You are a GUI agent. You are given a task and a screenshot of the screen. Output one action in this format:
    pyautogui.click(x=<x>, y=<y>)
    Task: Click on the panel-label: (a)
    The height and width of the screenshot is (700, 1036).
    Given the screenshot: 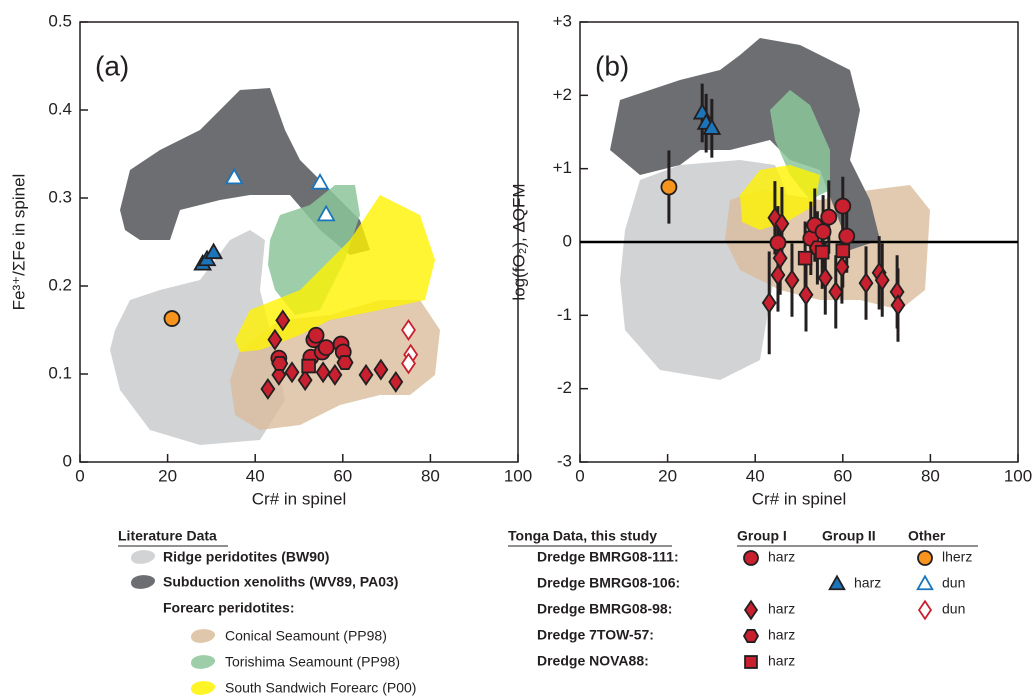 What is the action you would take?
    pyautogui.click(x=112, y=65)
    